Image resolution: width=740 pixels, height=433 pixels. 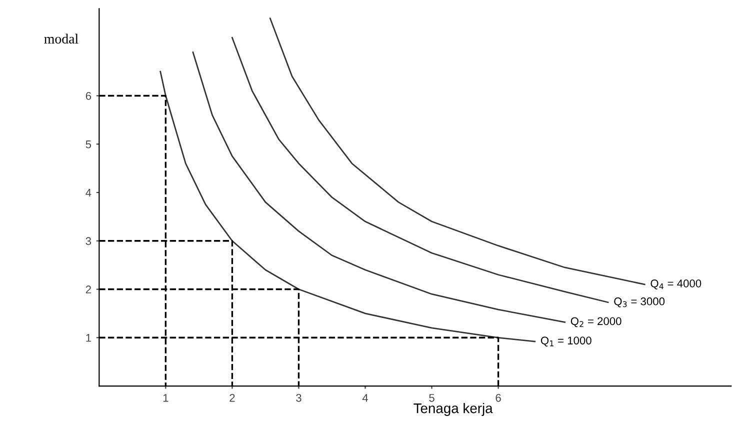 I want to click on x-tick-label: 4, so click(x=365, y=398).